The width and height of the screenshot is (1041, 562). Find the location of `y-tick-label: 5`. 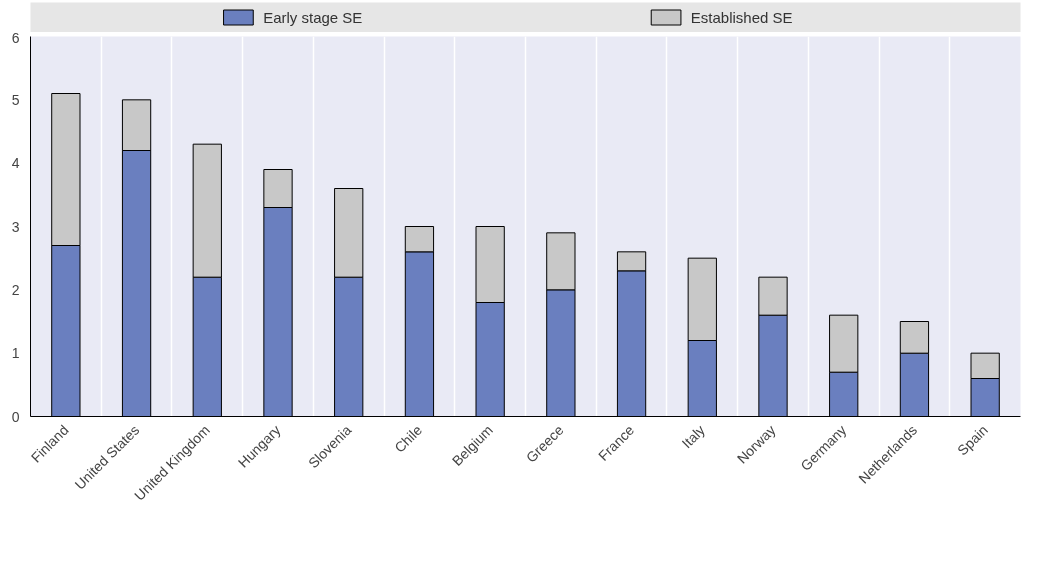

y-tick-label: 5 is located at coordinates (15, 99).